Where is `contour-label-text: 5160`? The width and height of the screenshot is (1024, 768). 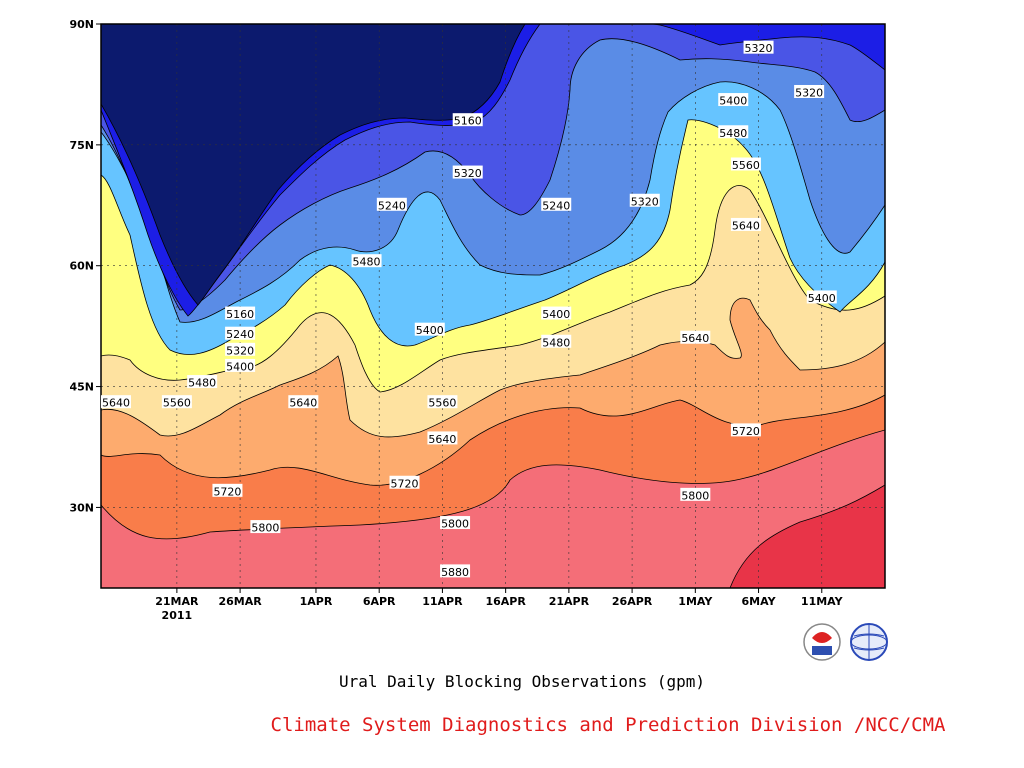 contour-label-text: 5160 is located at coordinates (468, 121).